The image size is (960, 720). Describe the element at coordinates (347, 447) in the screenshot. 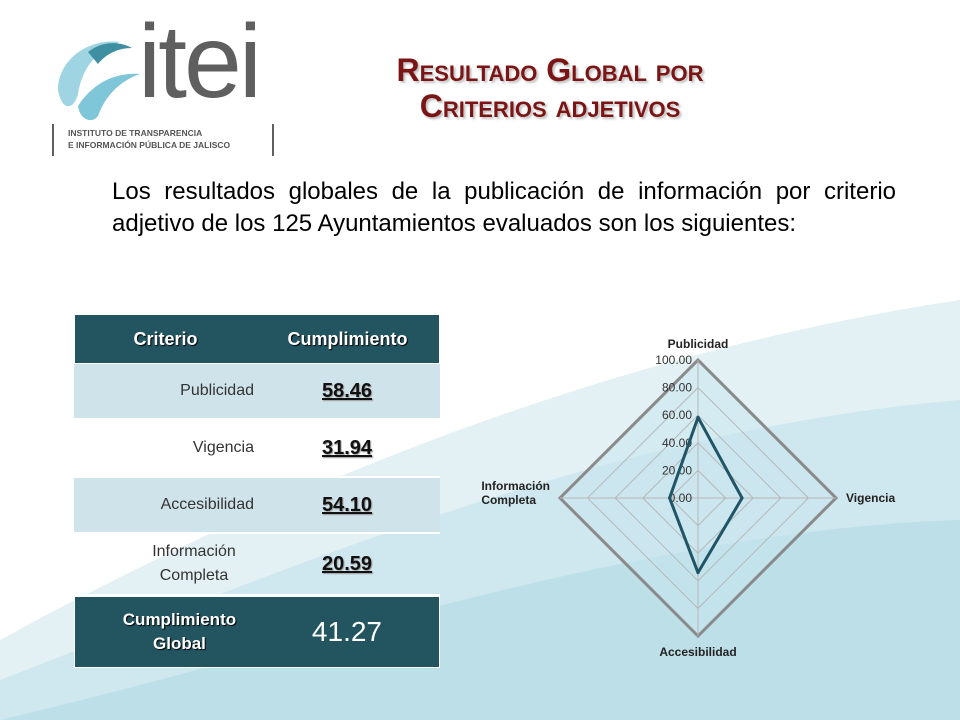

I see `row-valor: 31.94` at that location.